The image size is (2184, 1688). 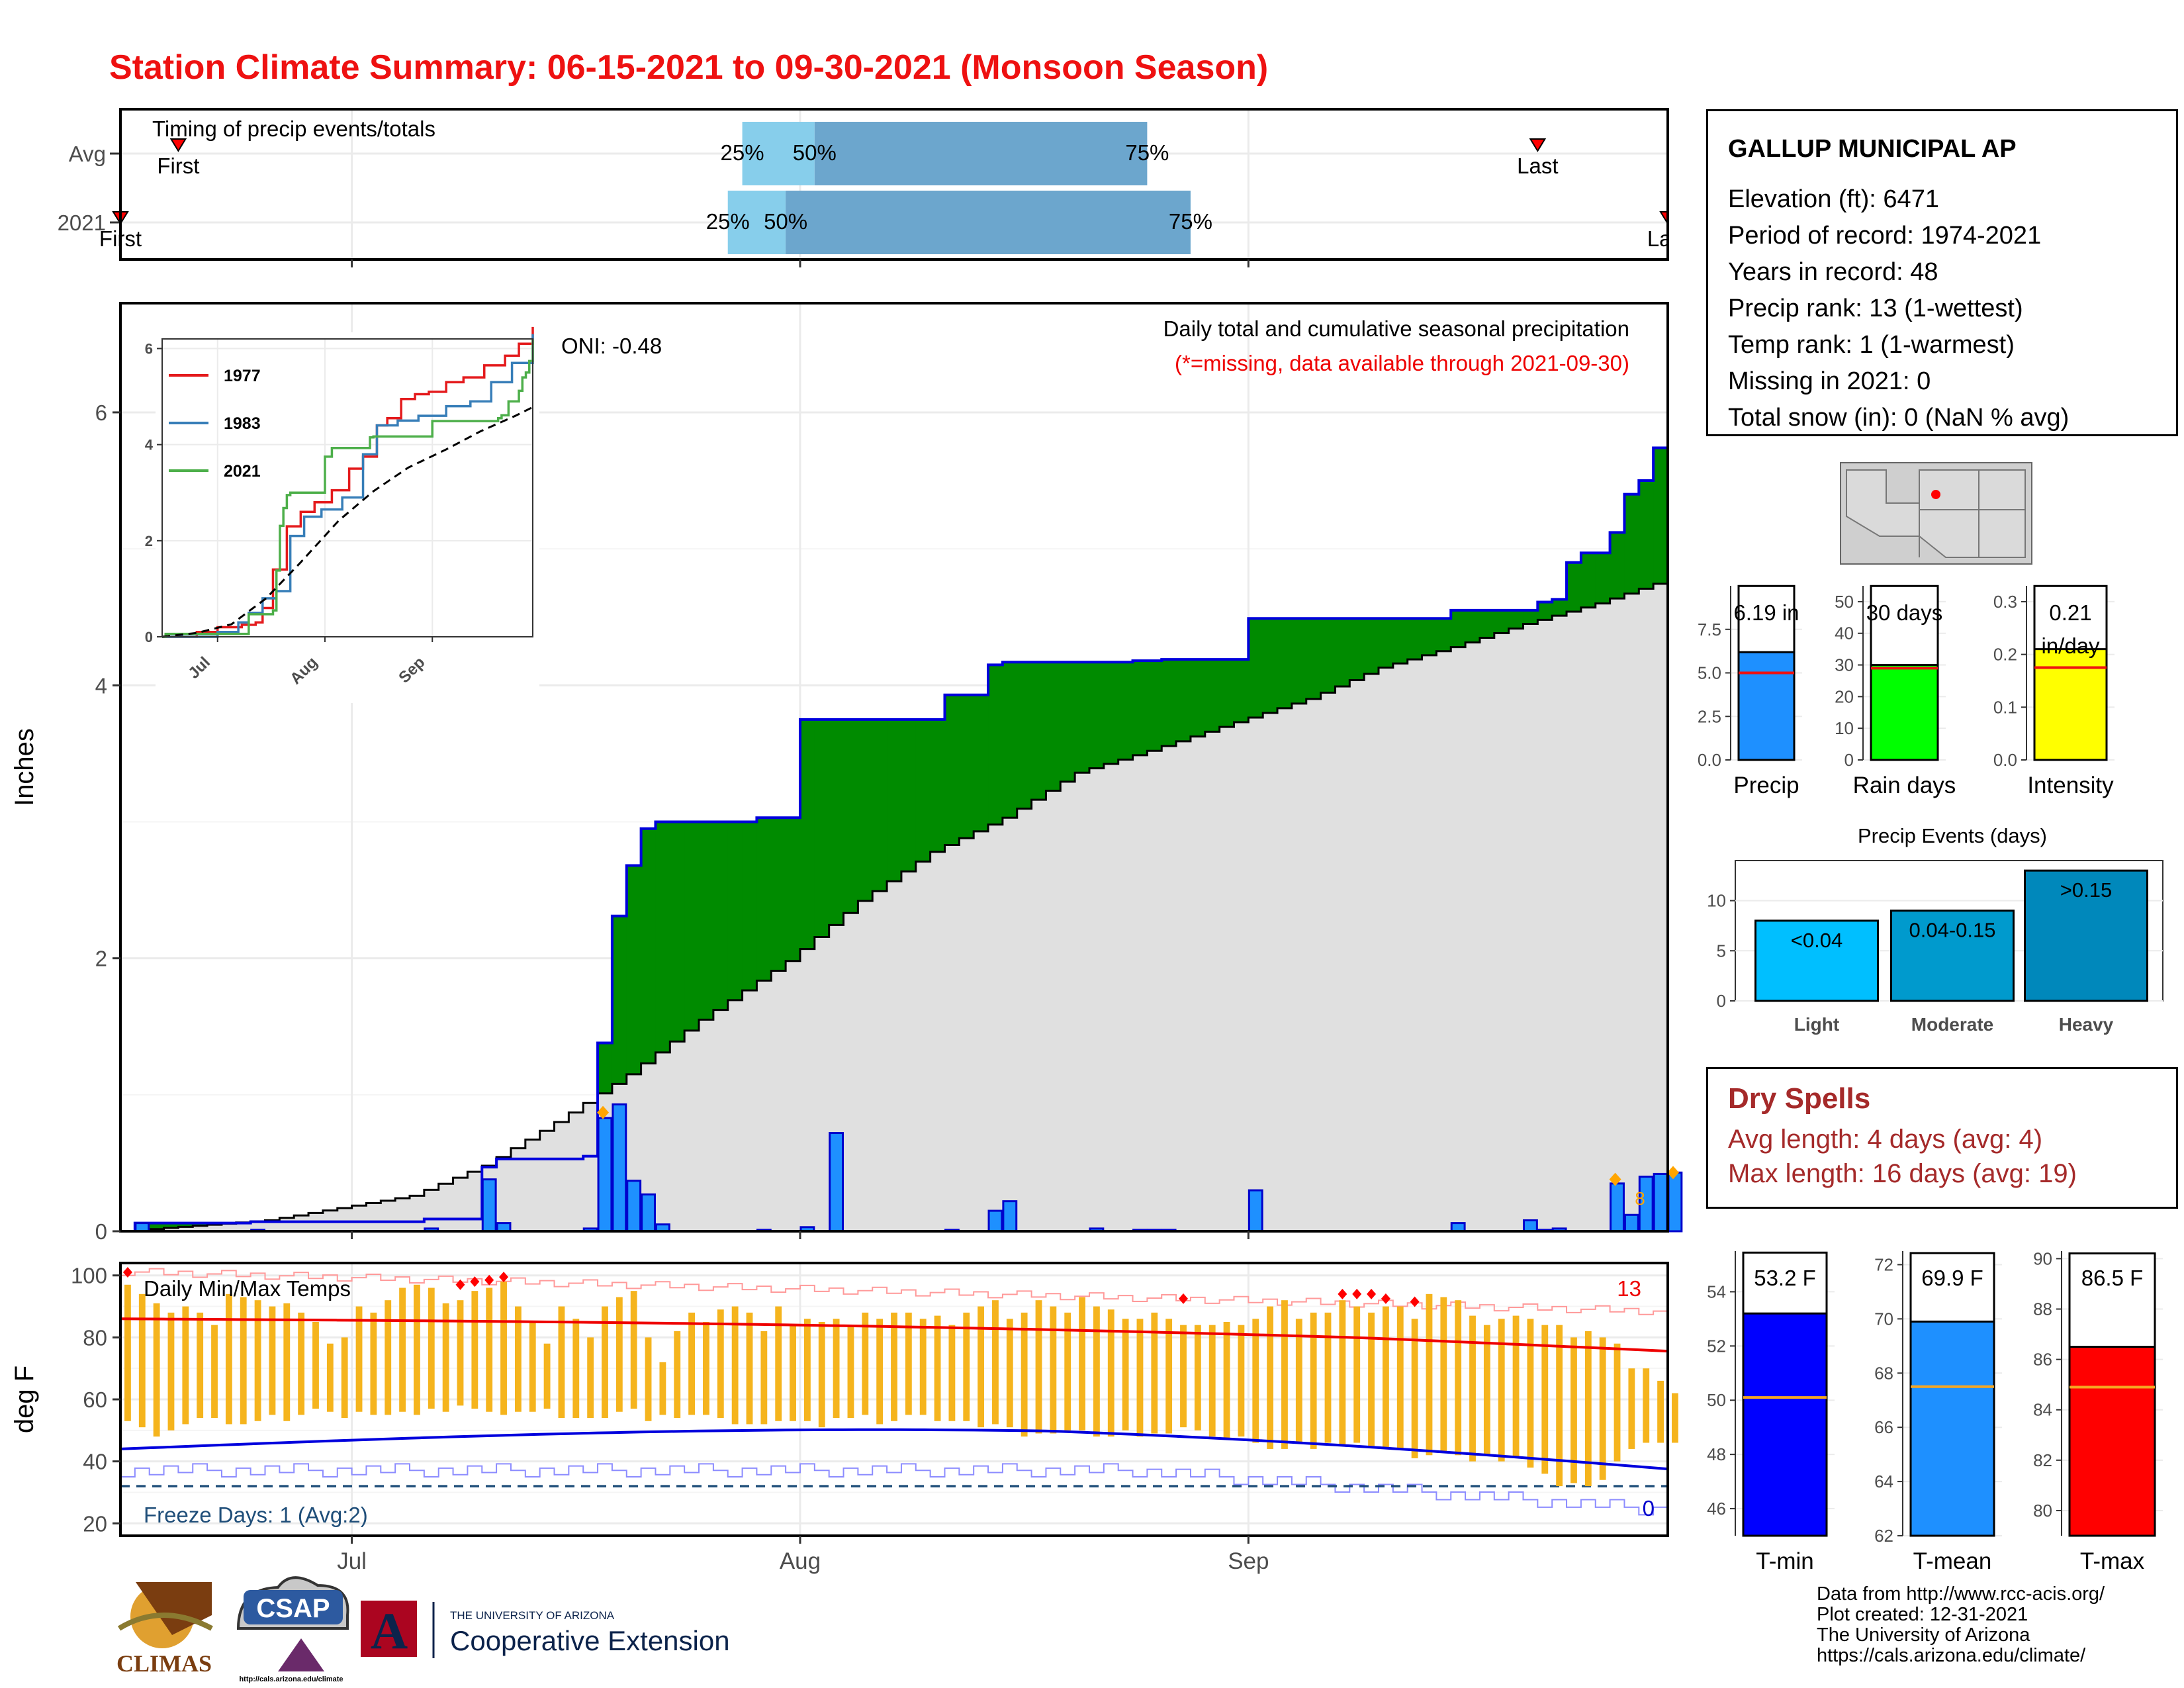 What do you see at coordinates (894, 184) in the screenshot?
I see `timing-panel-border` at bounding box center [894, 184].